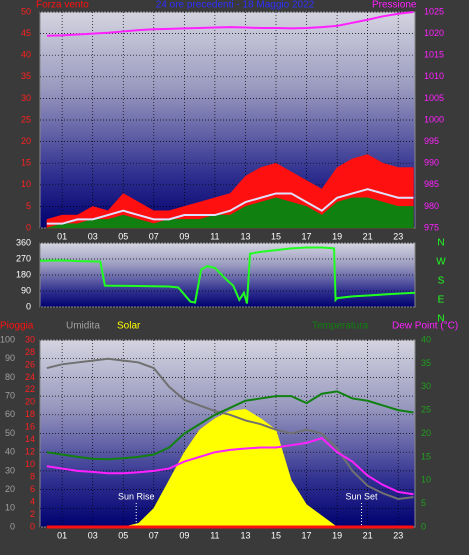 The height and width of the screenshot is (555, 469). What do you see at coordinates (26, 33) in the screenshot?
I see `y-tick-label: 45` at bounding box center [26, 33].